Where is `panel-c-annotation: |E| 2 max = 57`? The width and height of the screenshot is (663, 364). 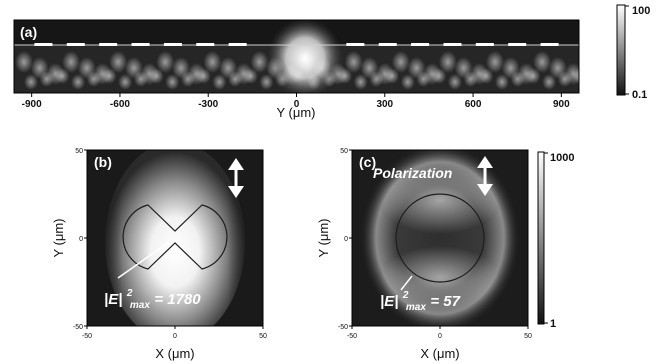
panel-c-annotation: |E| 2 max = 57 is located at coordinates (420, 299).